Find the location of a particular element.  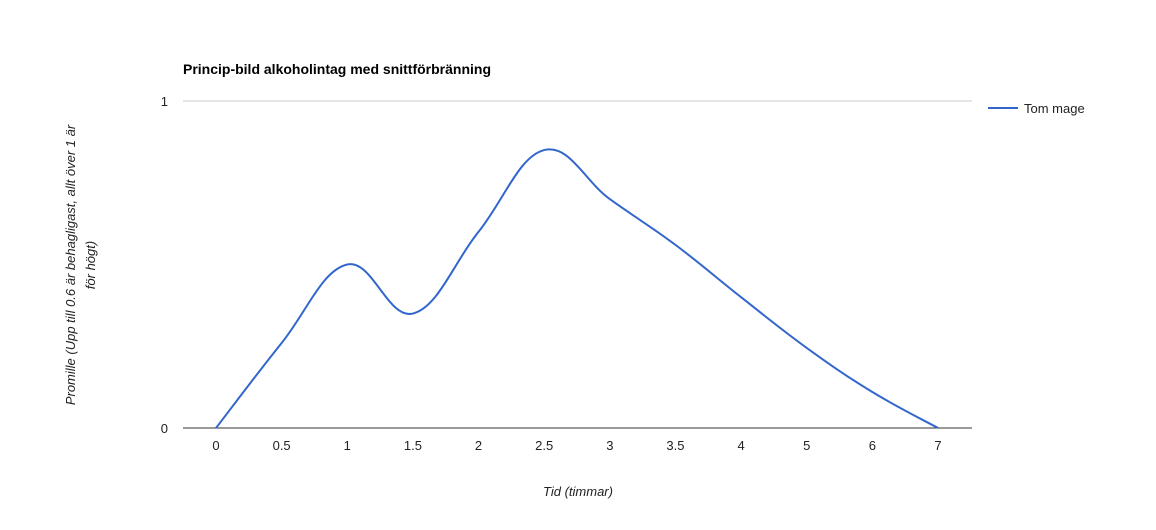

x-tick-label: 2.5 is located at coordinates (544, 445).